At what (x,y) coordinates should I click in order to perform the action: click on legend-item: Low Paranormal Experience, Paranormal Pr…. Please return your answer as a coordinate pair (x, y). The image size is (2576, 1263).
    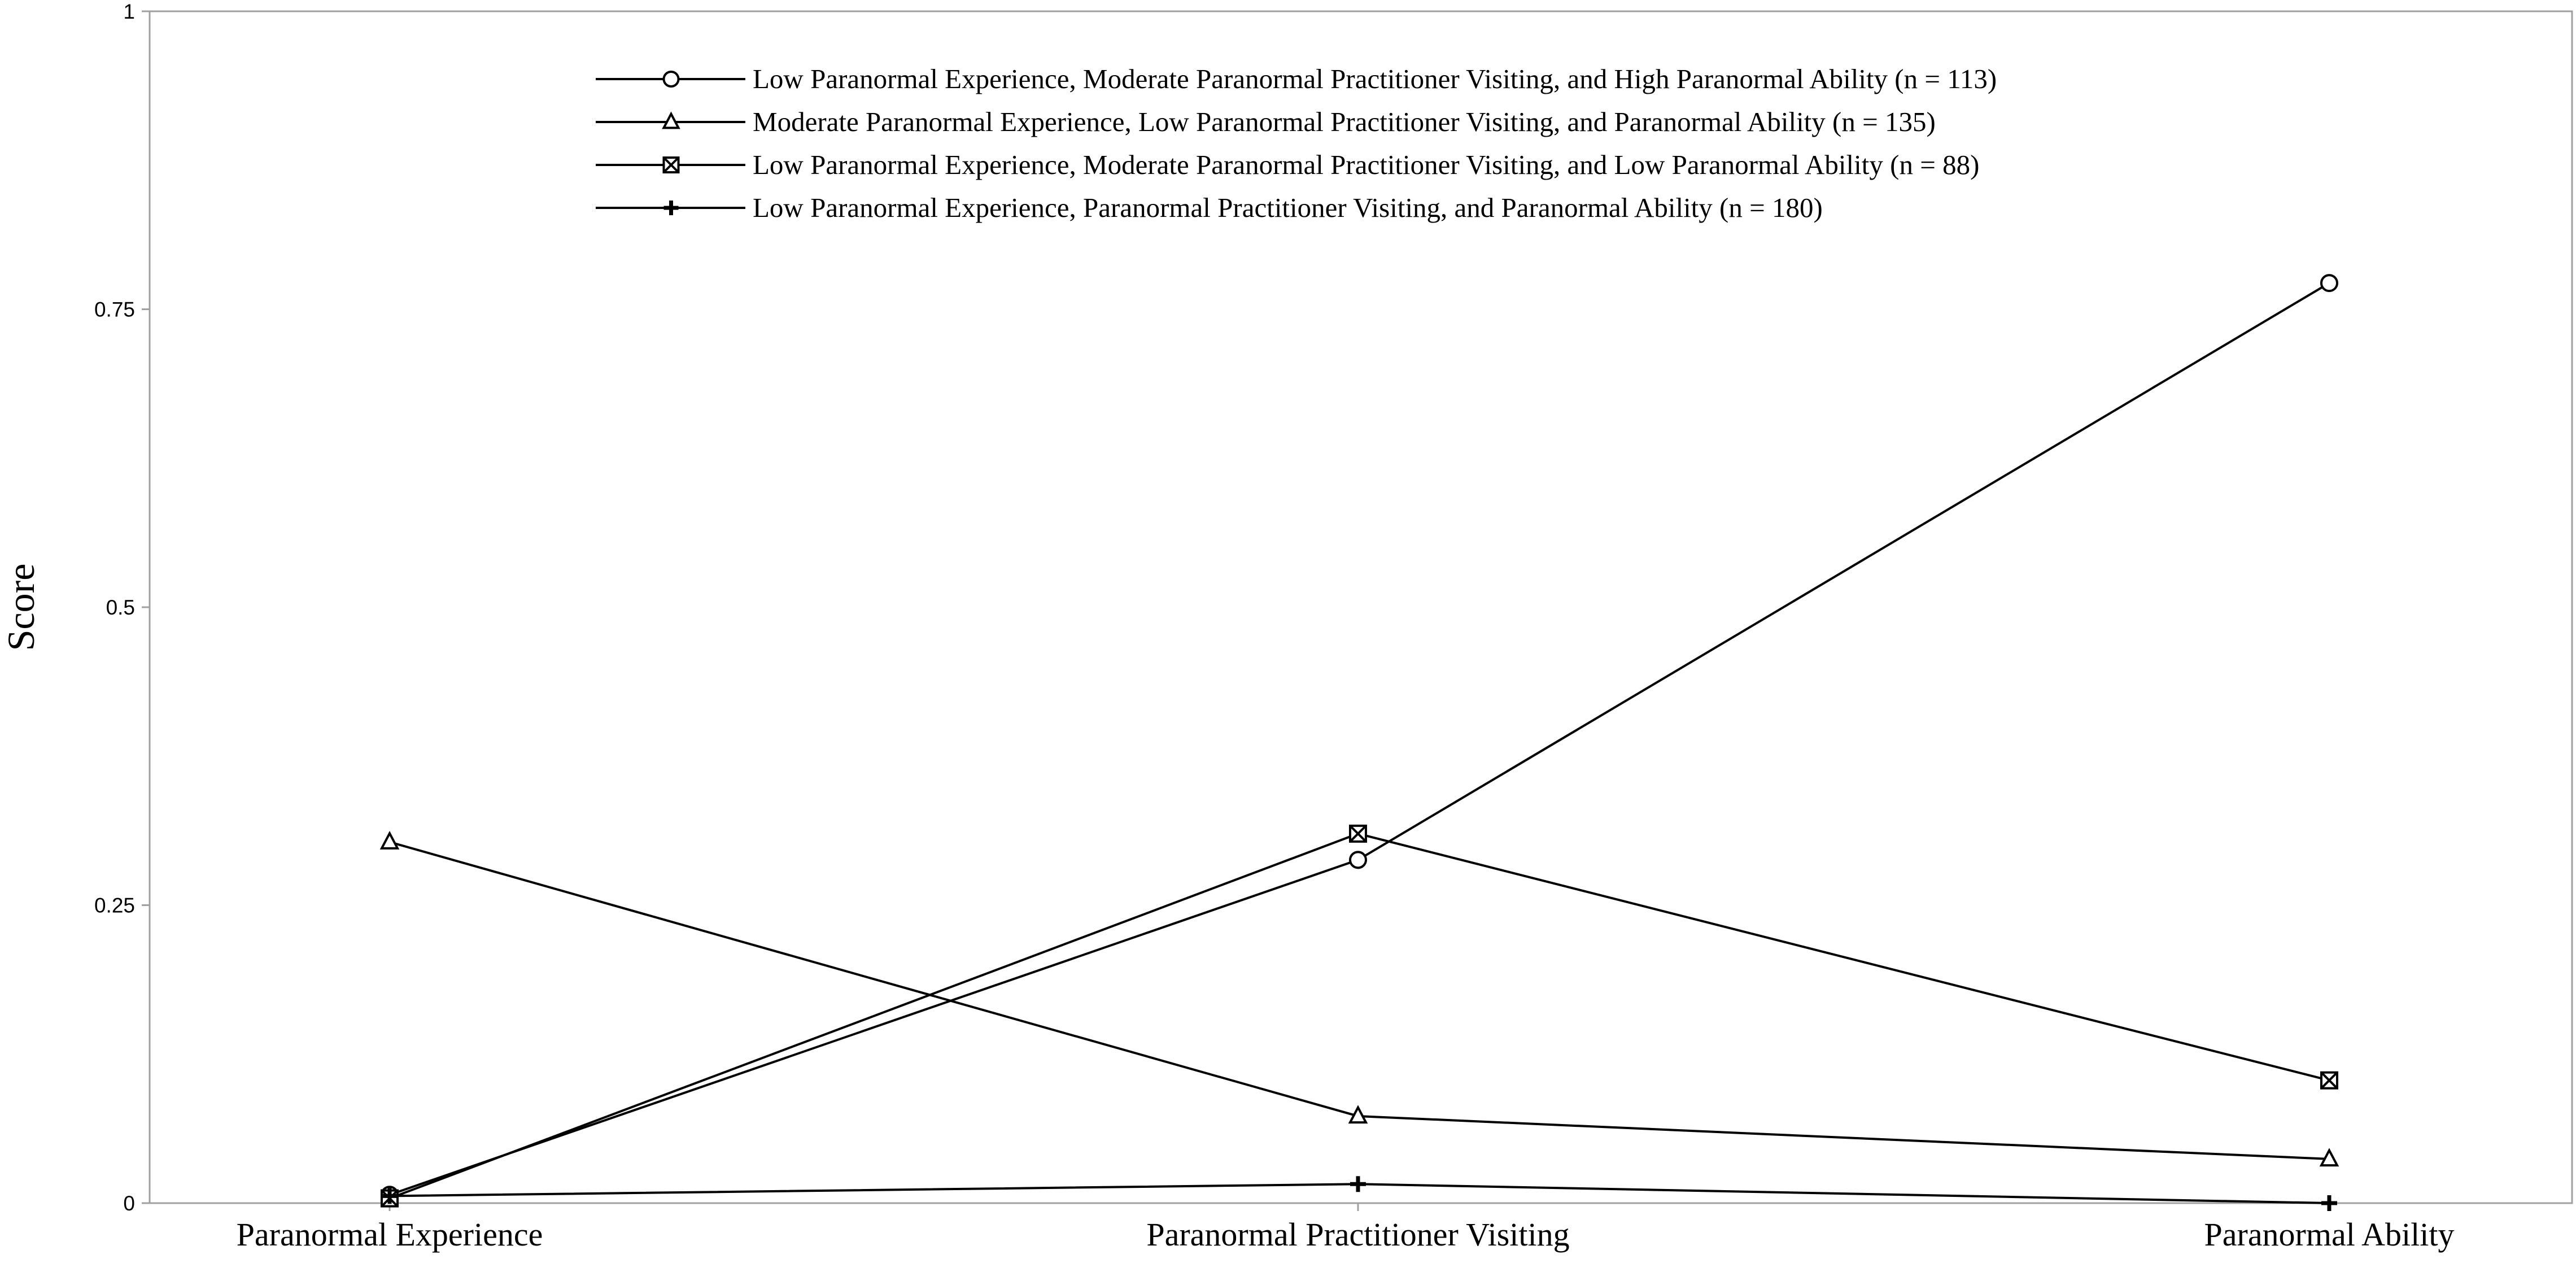
    Looking at the image, I should click on (1209, 207).